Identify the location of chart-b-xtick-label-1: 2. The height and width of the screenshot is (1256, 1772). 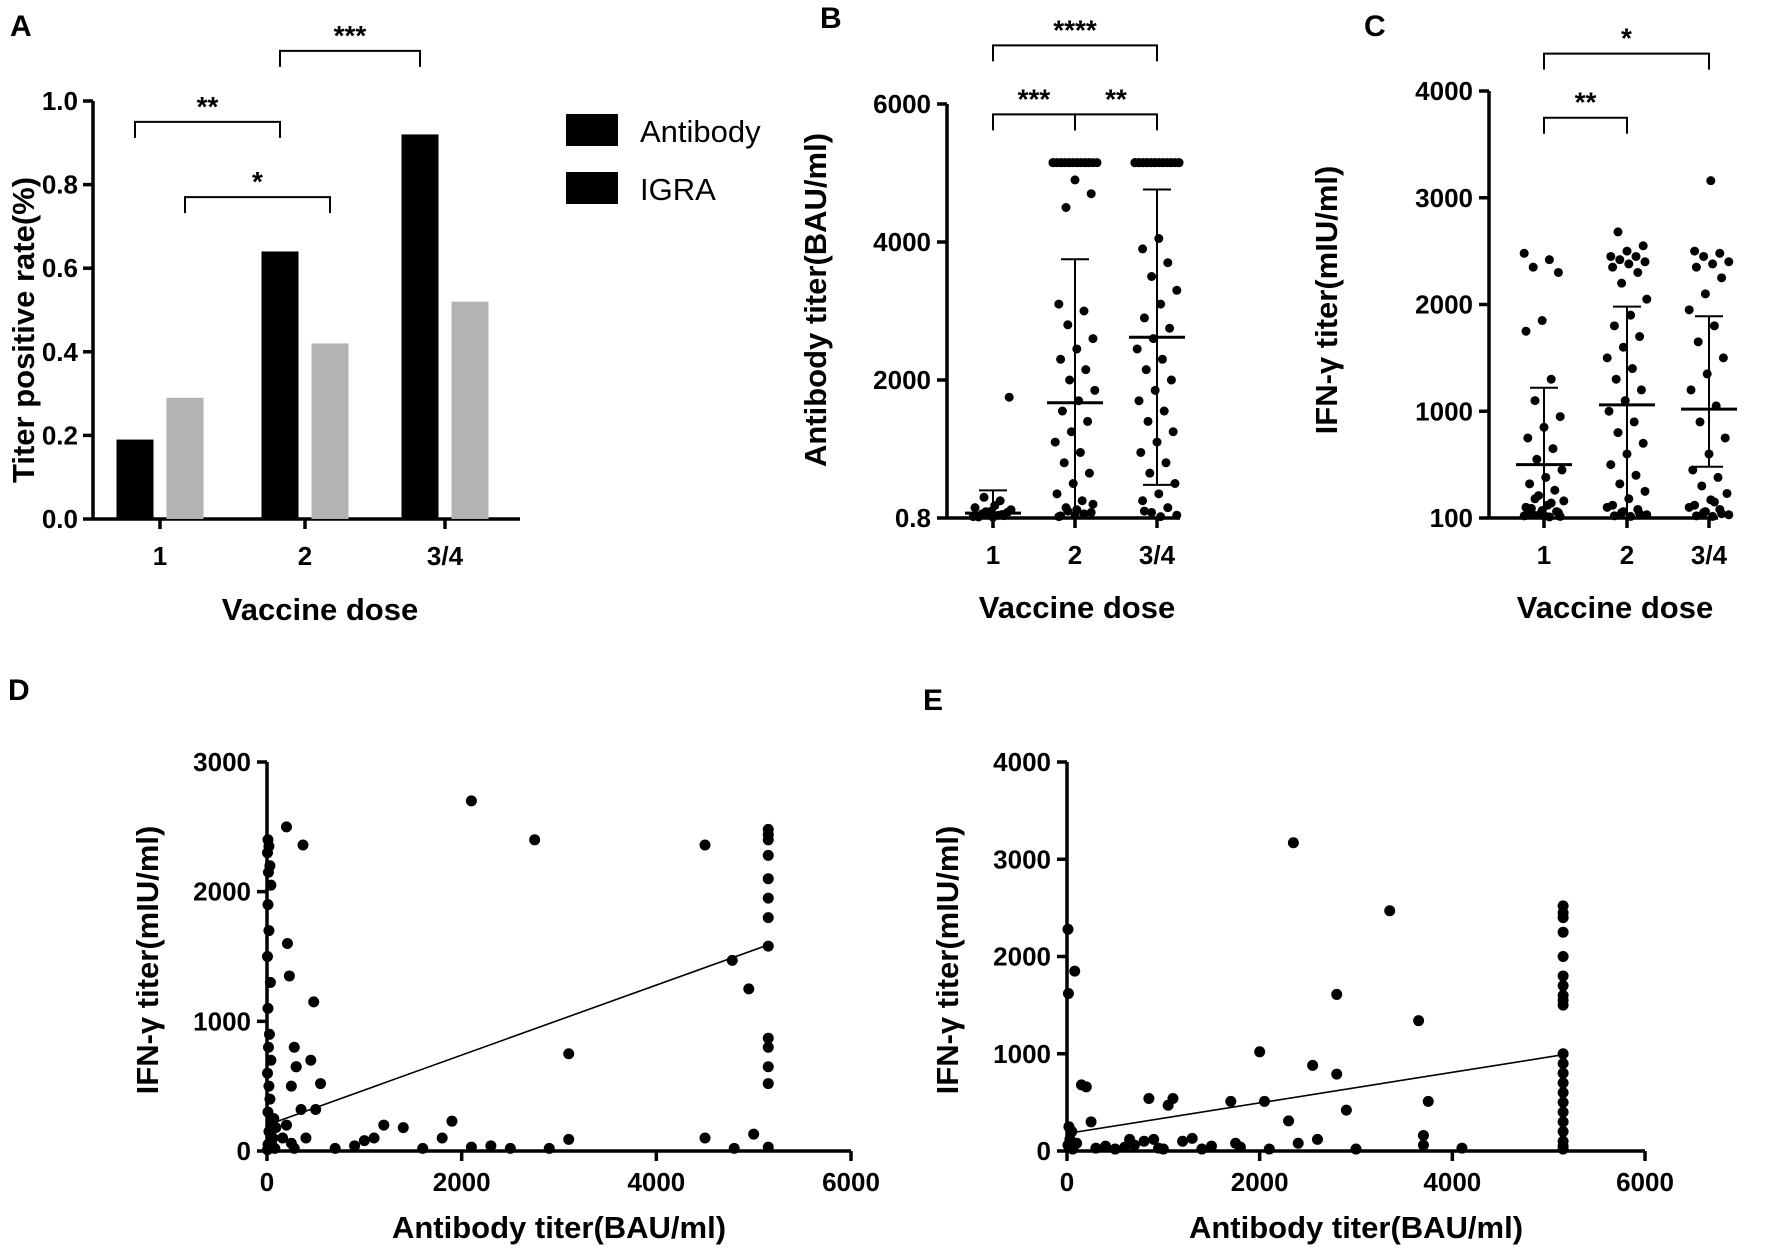
(1075, 555).